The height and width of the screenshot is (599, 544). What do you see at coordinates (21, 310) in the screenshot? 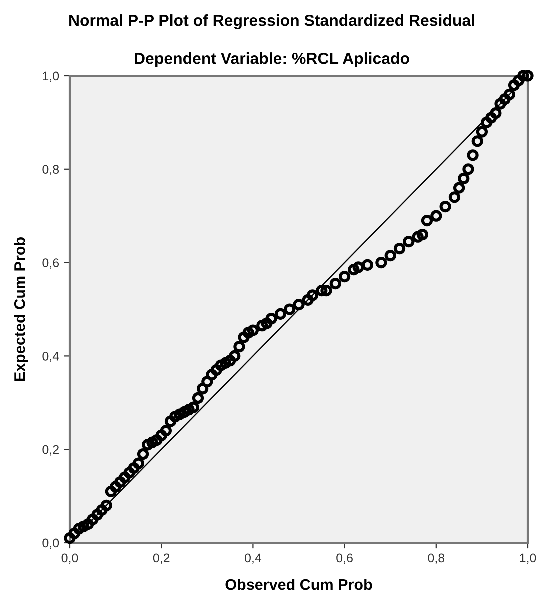
I see `y-axis-title: Expected Cum Prob` at bounding box center [21, 310].